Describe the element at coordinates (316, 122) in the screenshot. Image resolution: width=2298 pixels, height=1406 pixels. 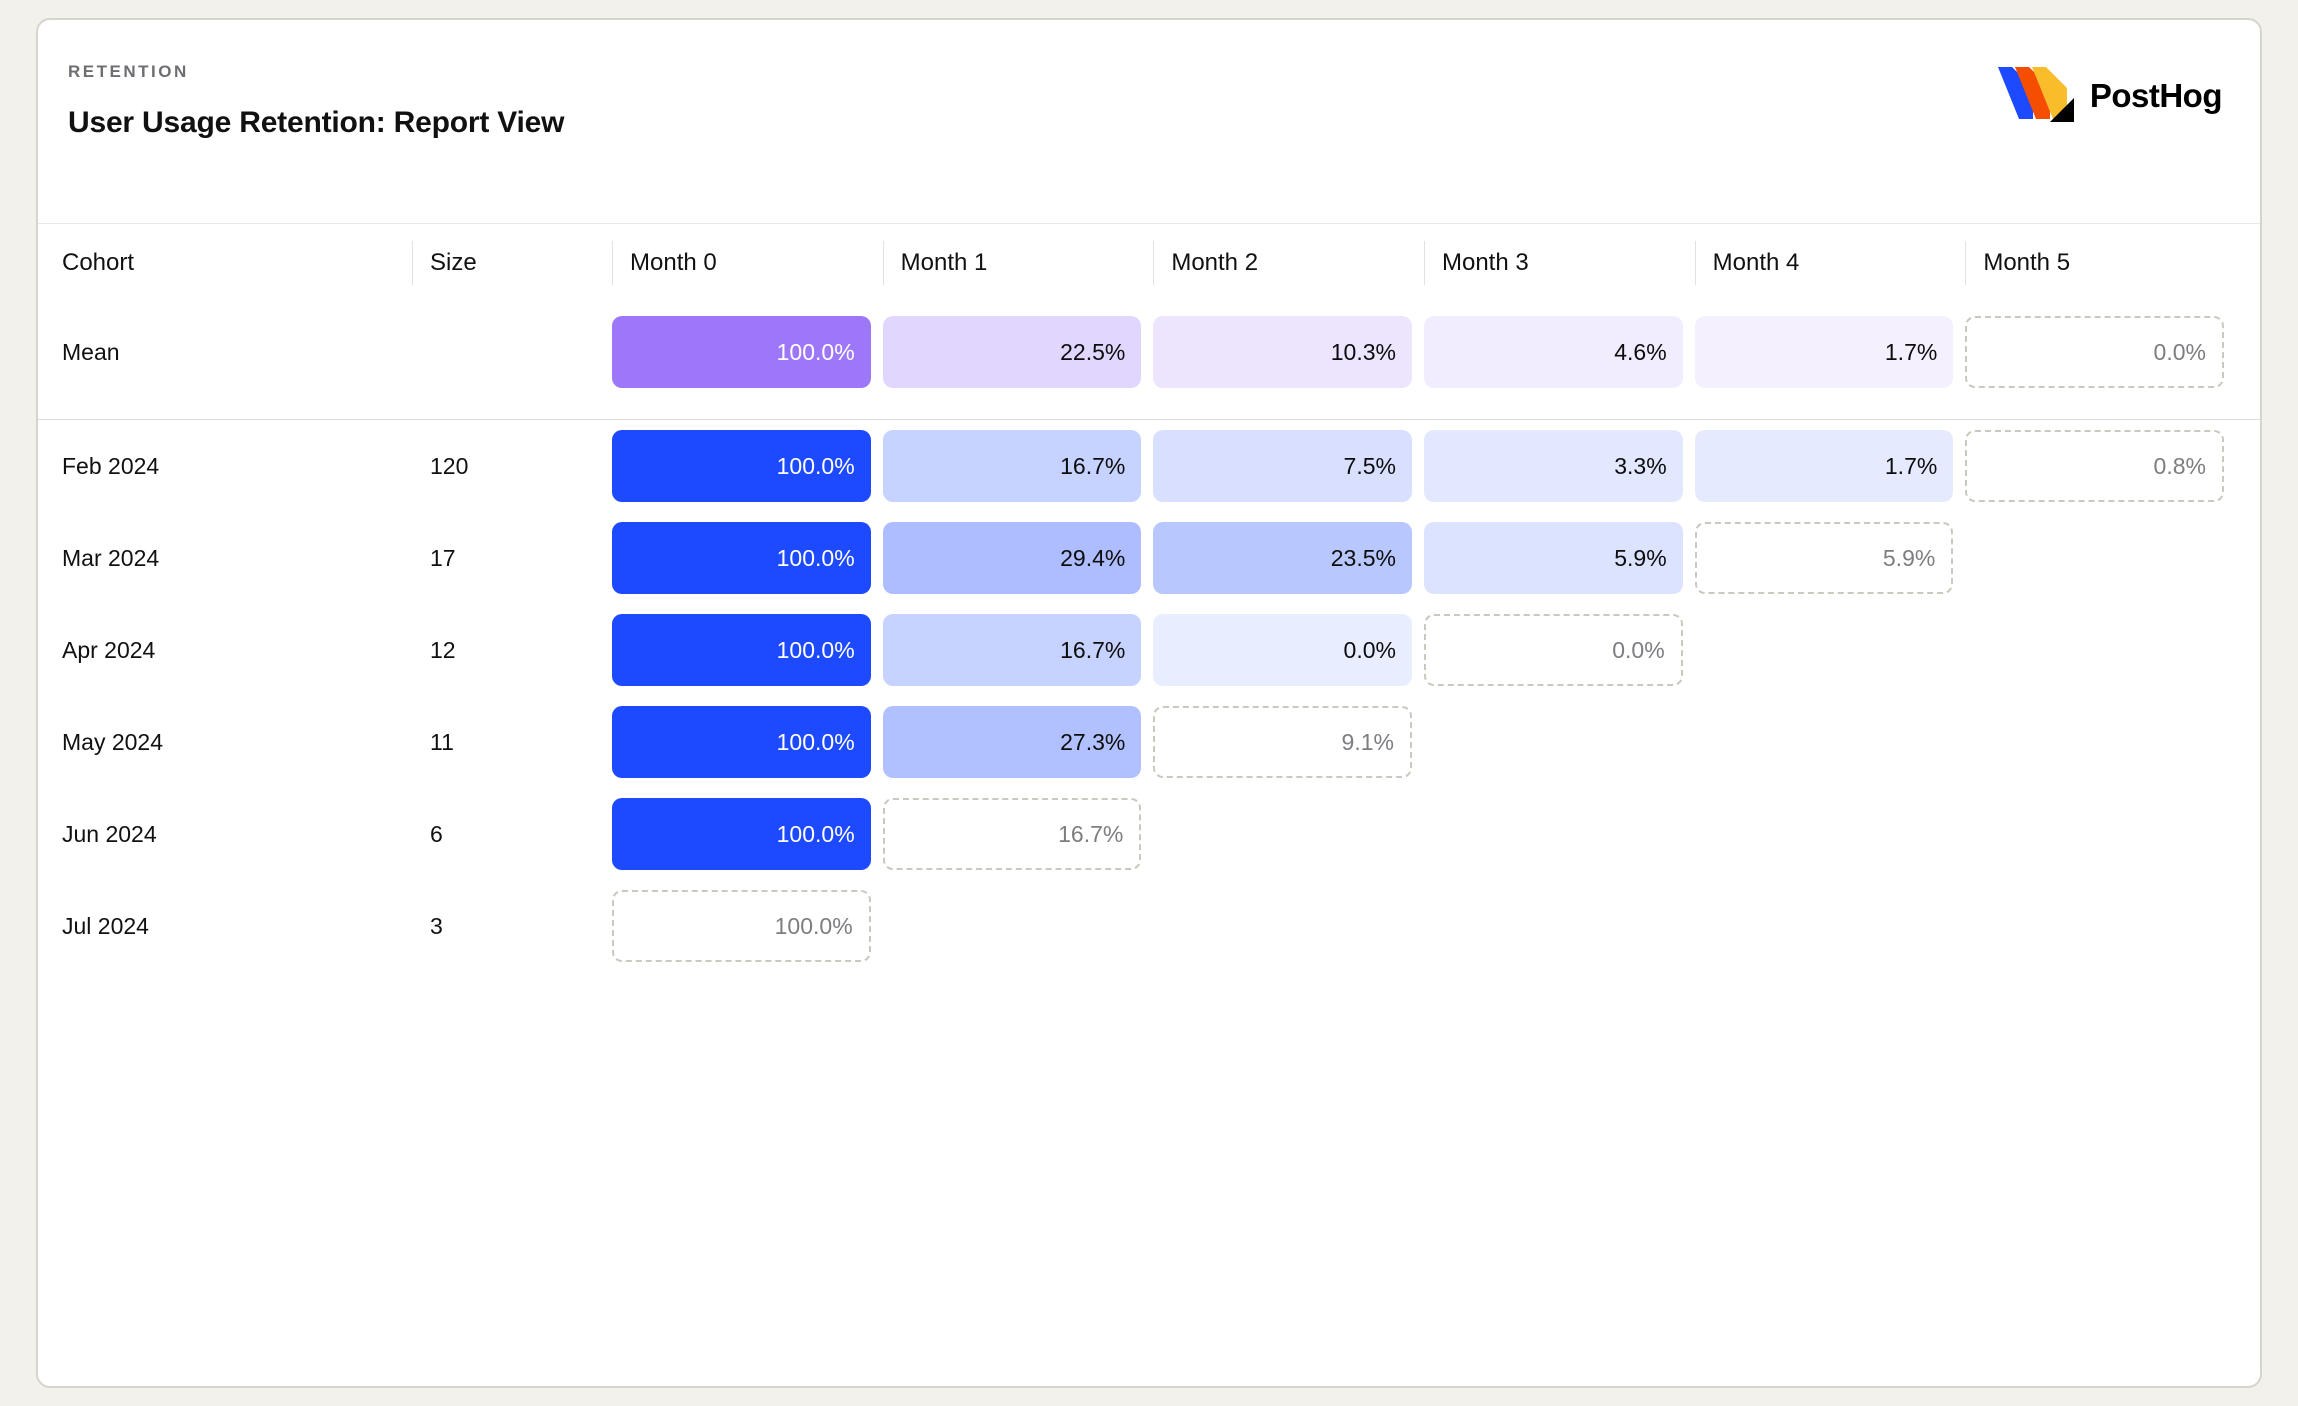
I see `page-title: User Usage Retention: Report View` at that location.